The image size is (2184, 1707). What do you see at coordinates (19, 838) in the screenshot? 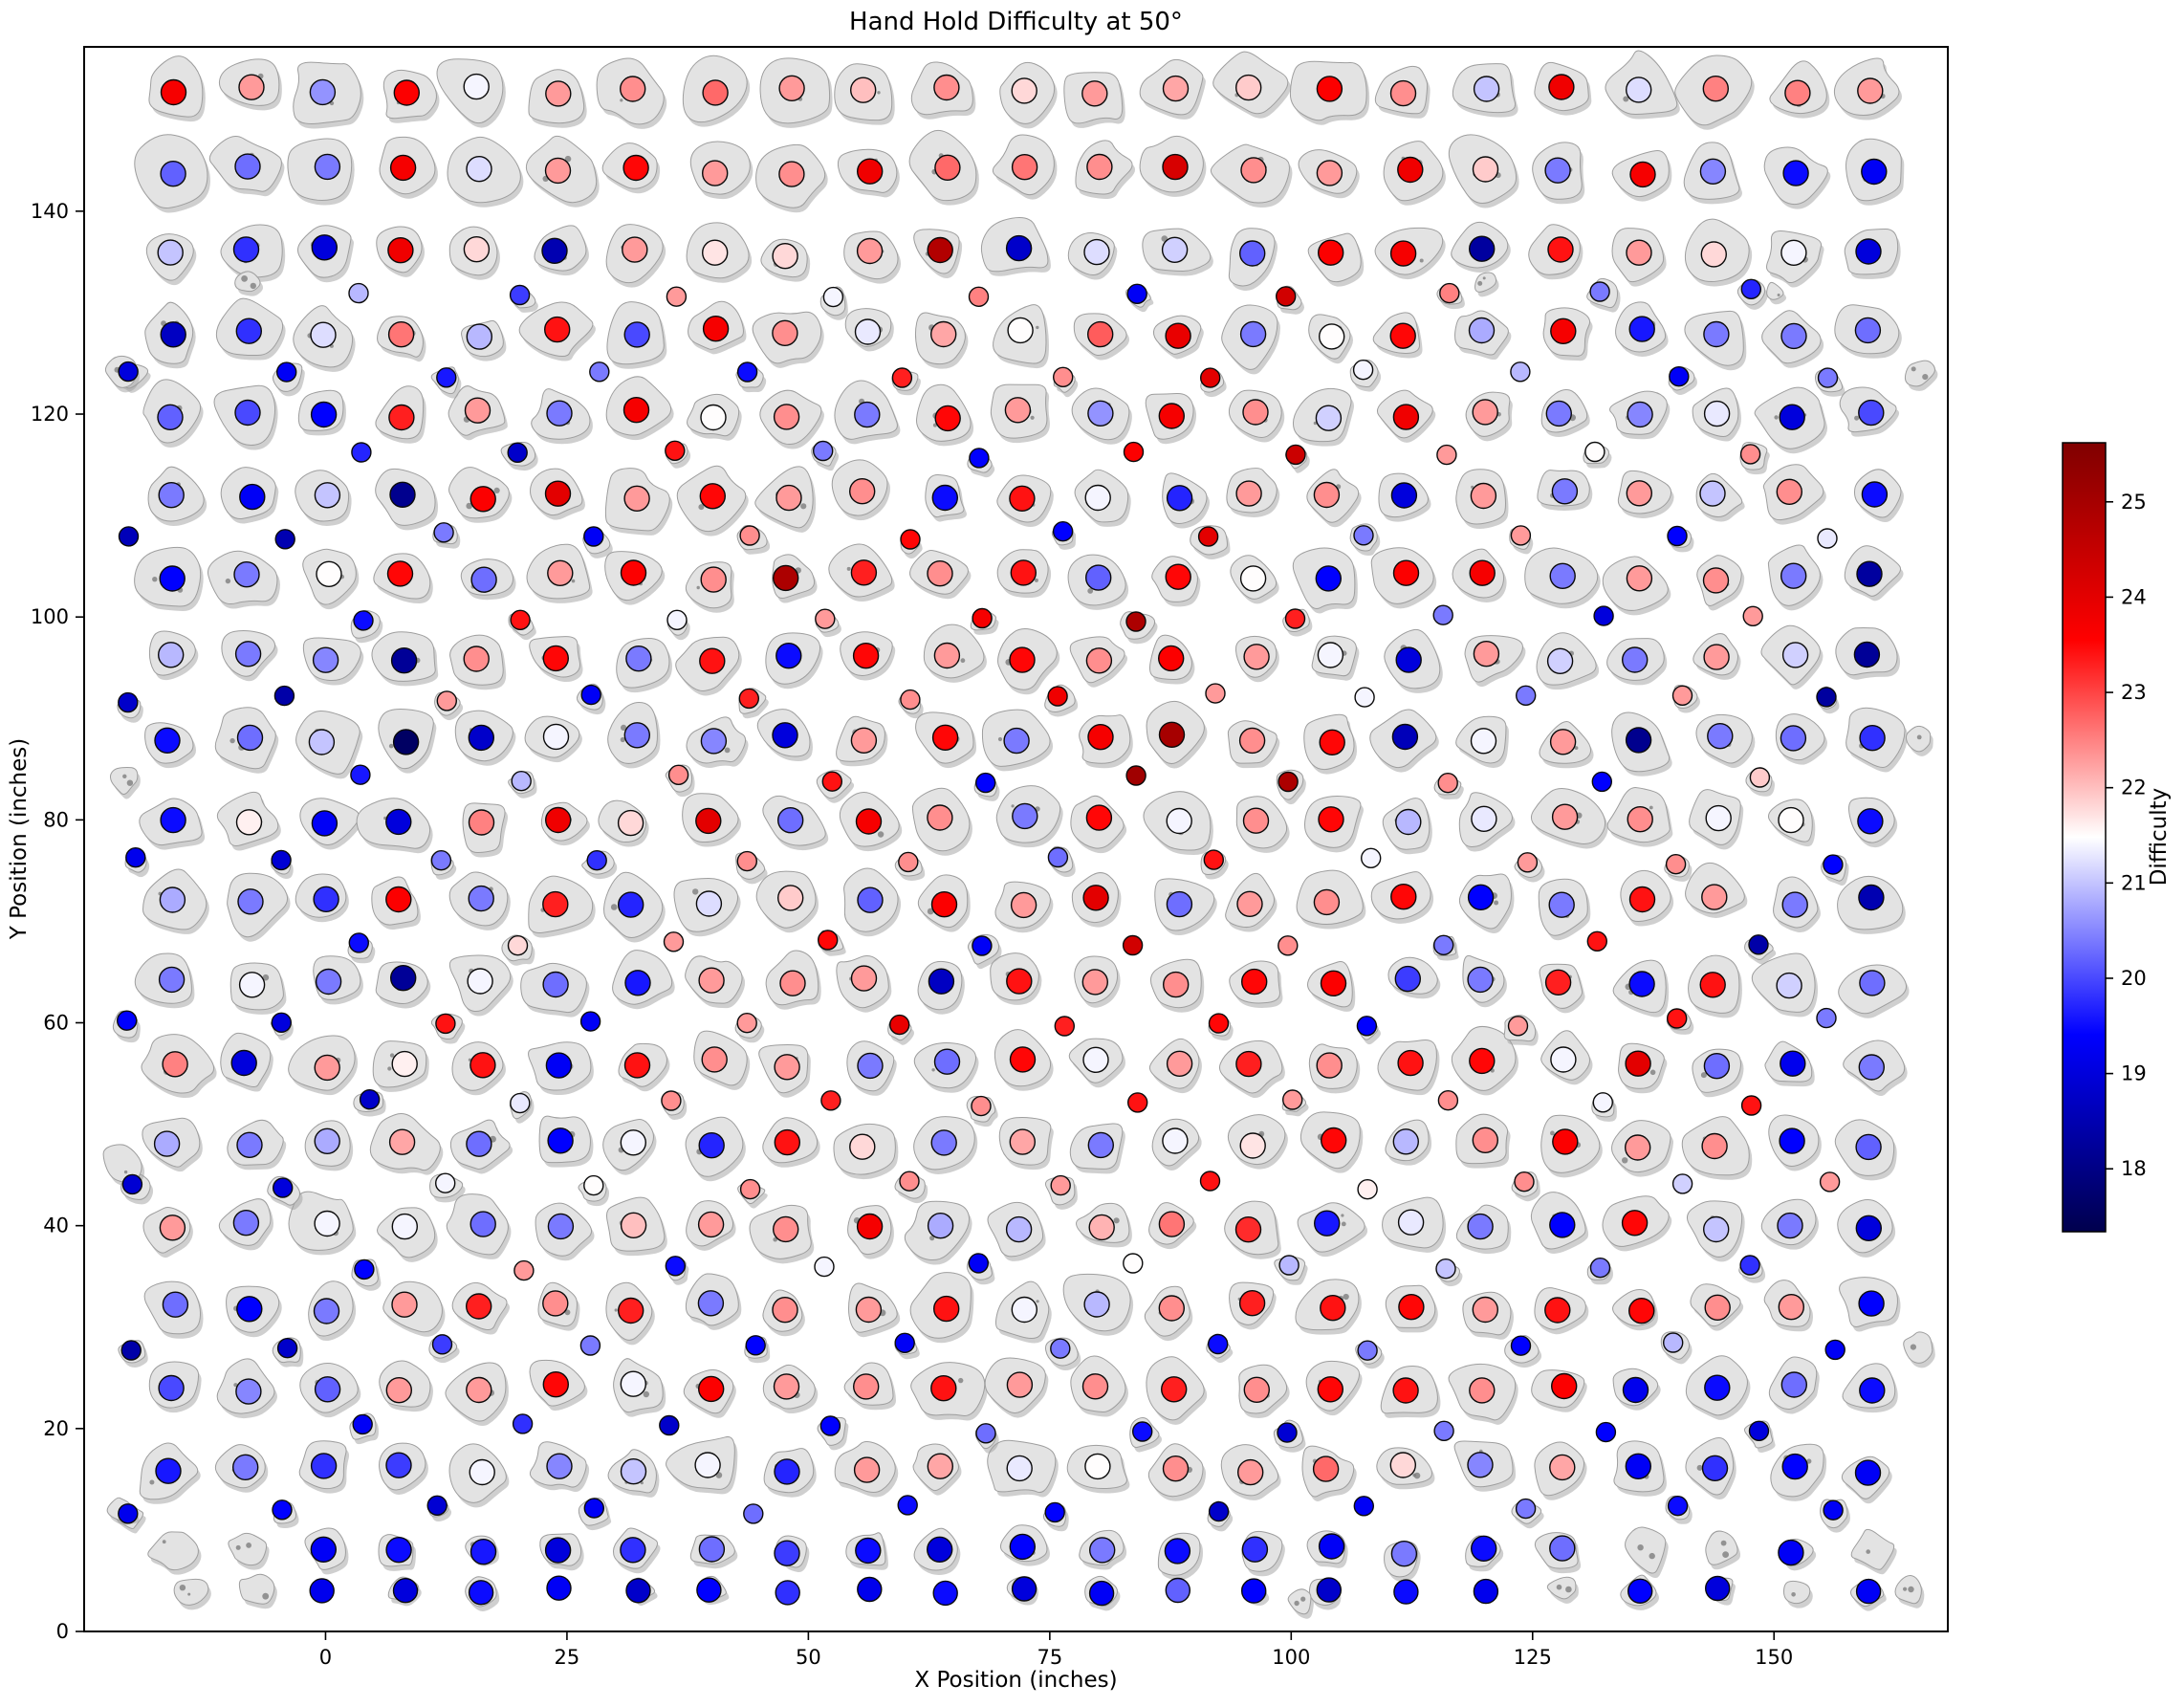
I see `y-axis-label: Y Position (inches)` at bounding box center [19, 838].